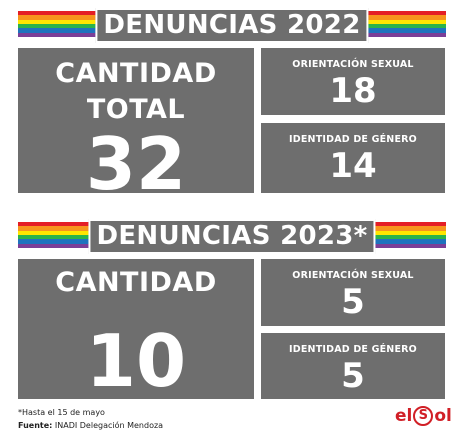 The width and height of the screenshot is (473, 440). Describe the element at coordinates (353, 302) in the screenshot. I see `orientation-value-2023: 5` at that location.